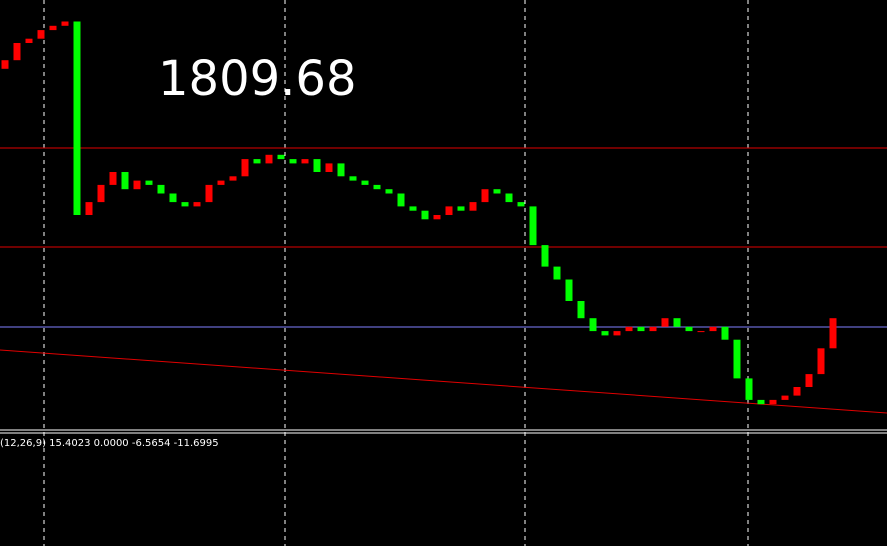  What do you see at coordinates (443, 381) in the screenshot?
I see `trend-line` at bounding box center [443, 381].